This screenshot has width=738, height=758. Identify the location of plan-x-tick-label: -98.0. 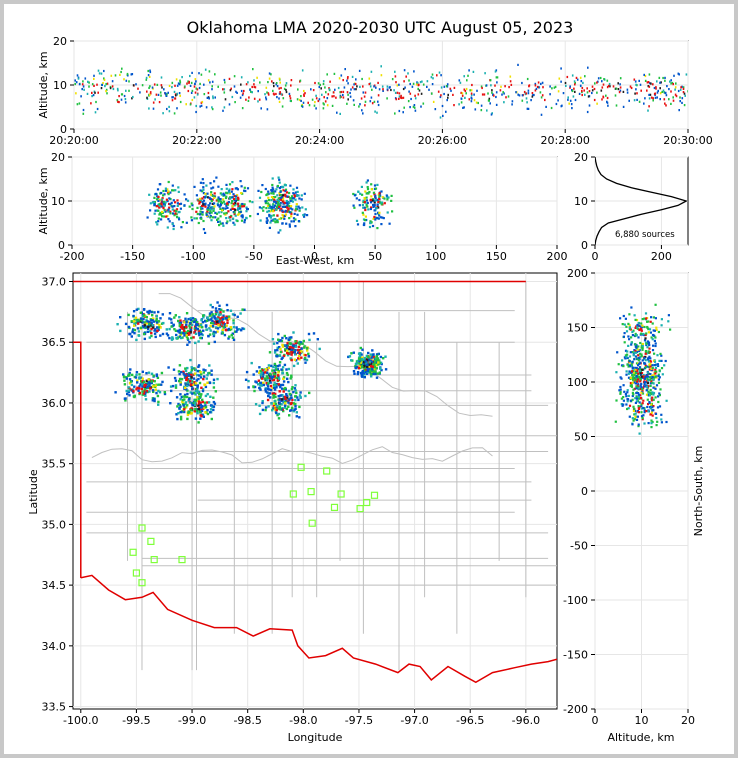
(303, 720).